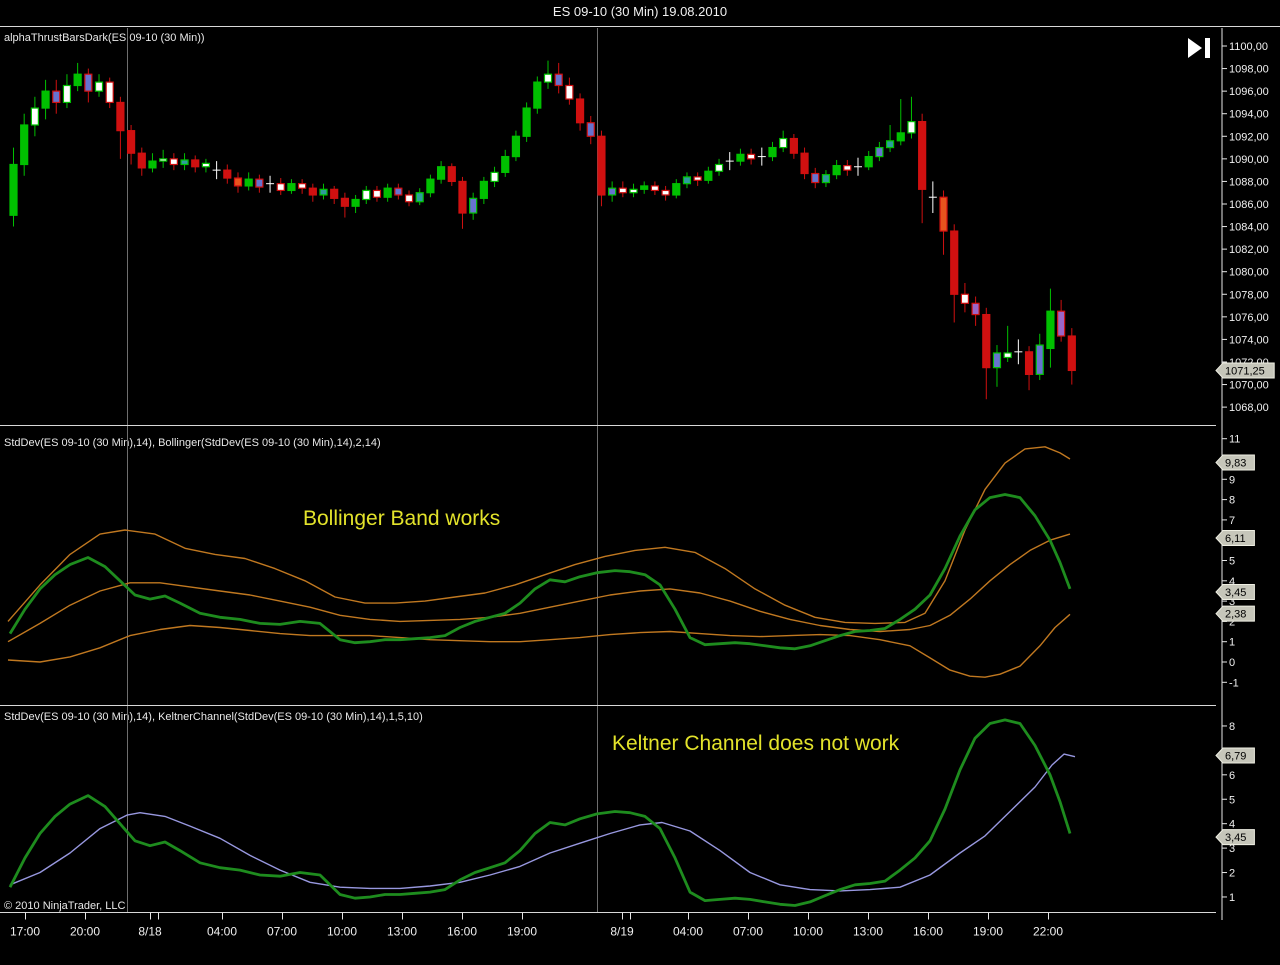  What do you see at coordinates (1249, 137) in the screenshot?
I see `price-axis-label: 1092,00` at bounding box center [1249, 137].